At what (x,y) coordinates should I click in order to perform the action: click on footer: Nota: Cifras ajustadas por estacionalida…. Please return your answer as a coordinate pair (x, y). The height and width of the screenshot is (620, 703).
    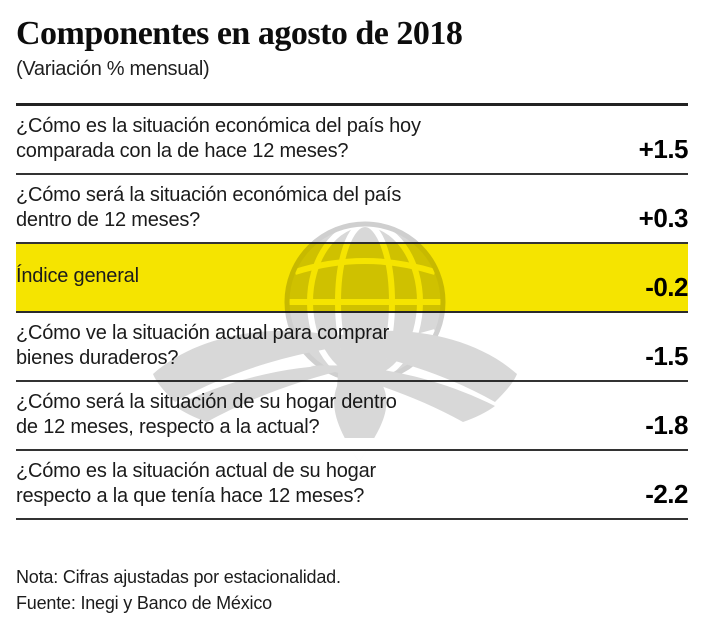
    Looking at the image, I should click on (352, 590).